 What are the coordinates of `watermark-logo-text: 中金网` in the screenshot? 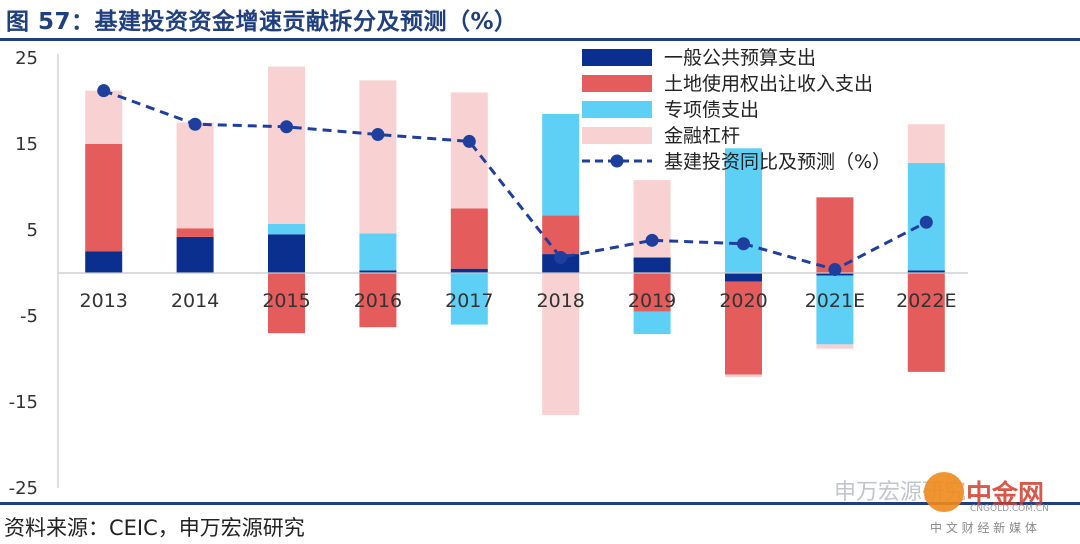 It's located at (1005, 495).